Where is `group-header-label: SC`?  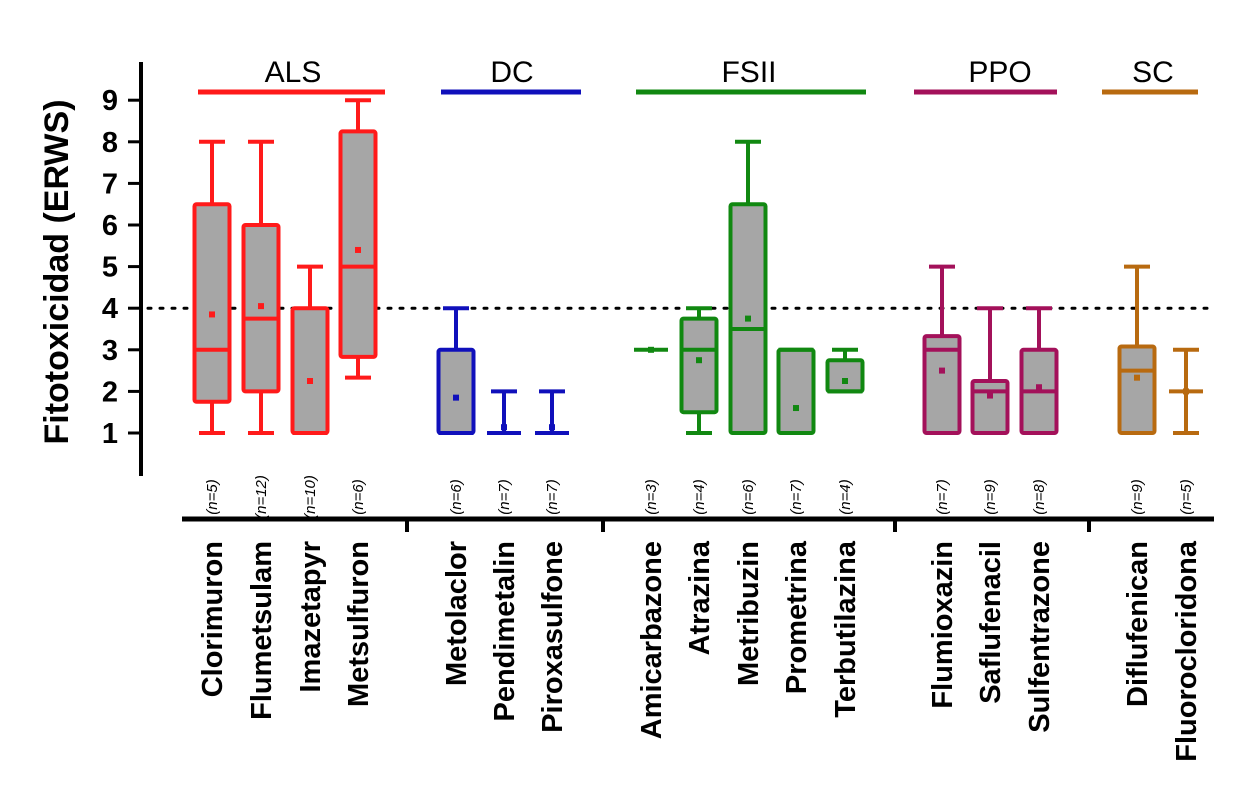
group-header-label: SC is located at coordinates (1153, 72).